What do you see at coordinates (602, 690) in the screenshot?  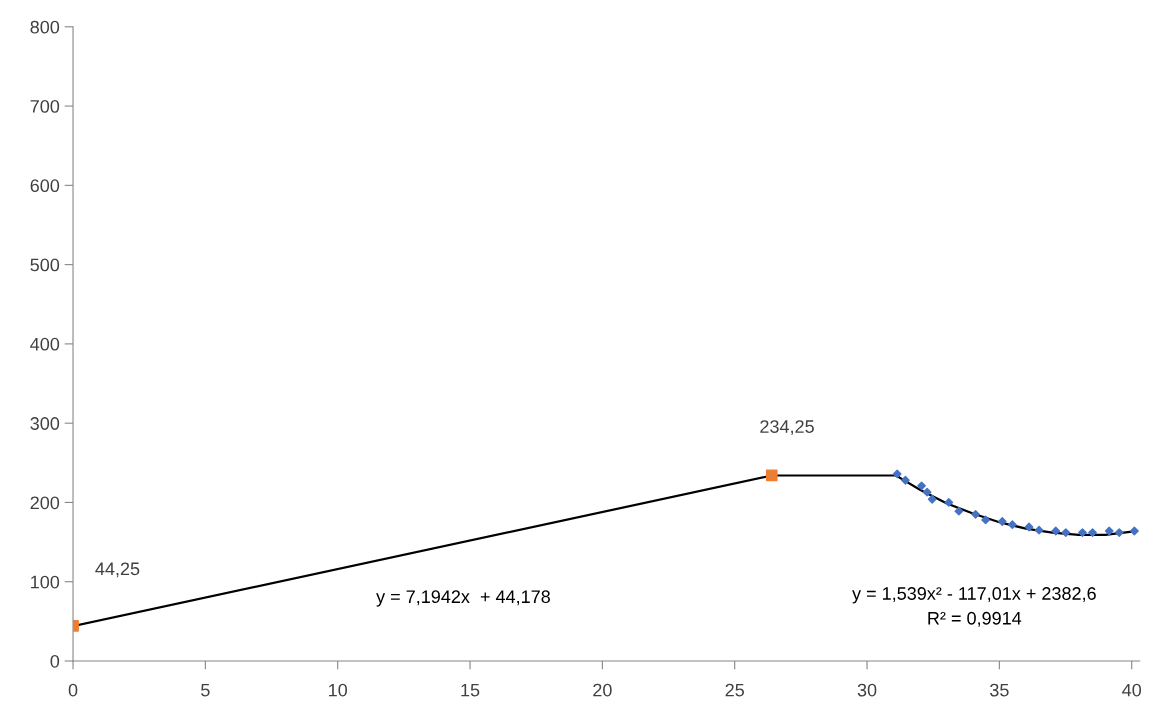 I see `x-tick-label: 20` at bounding box center [602, 690].